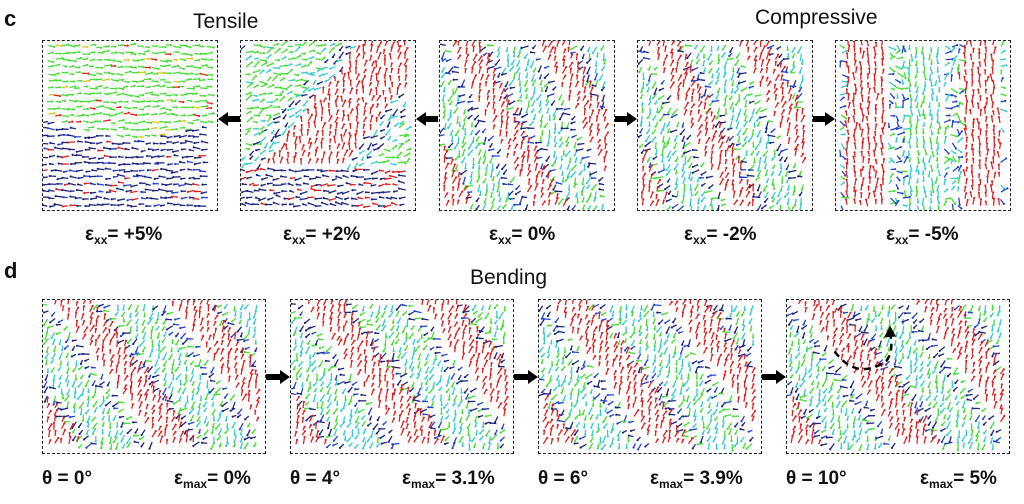  Describe the element at coordinates (696, 479) in the screenshot. I see `emax-caption: εmax= 3.9%` at that location.